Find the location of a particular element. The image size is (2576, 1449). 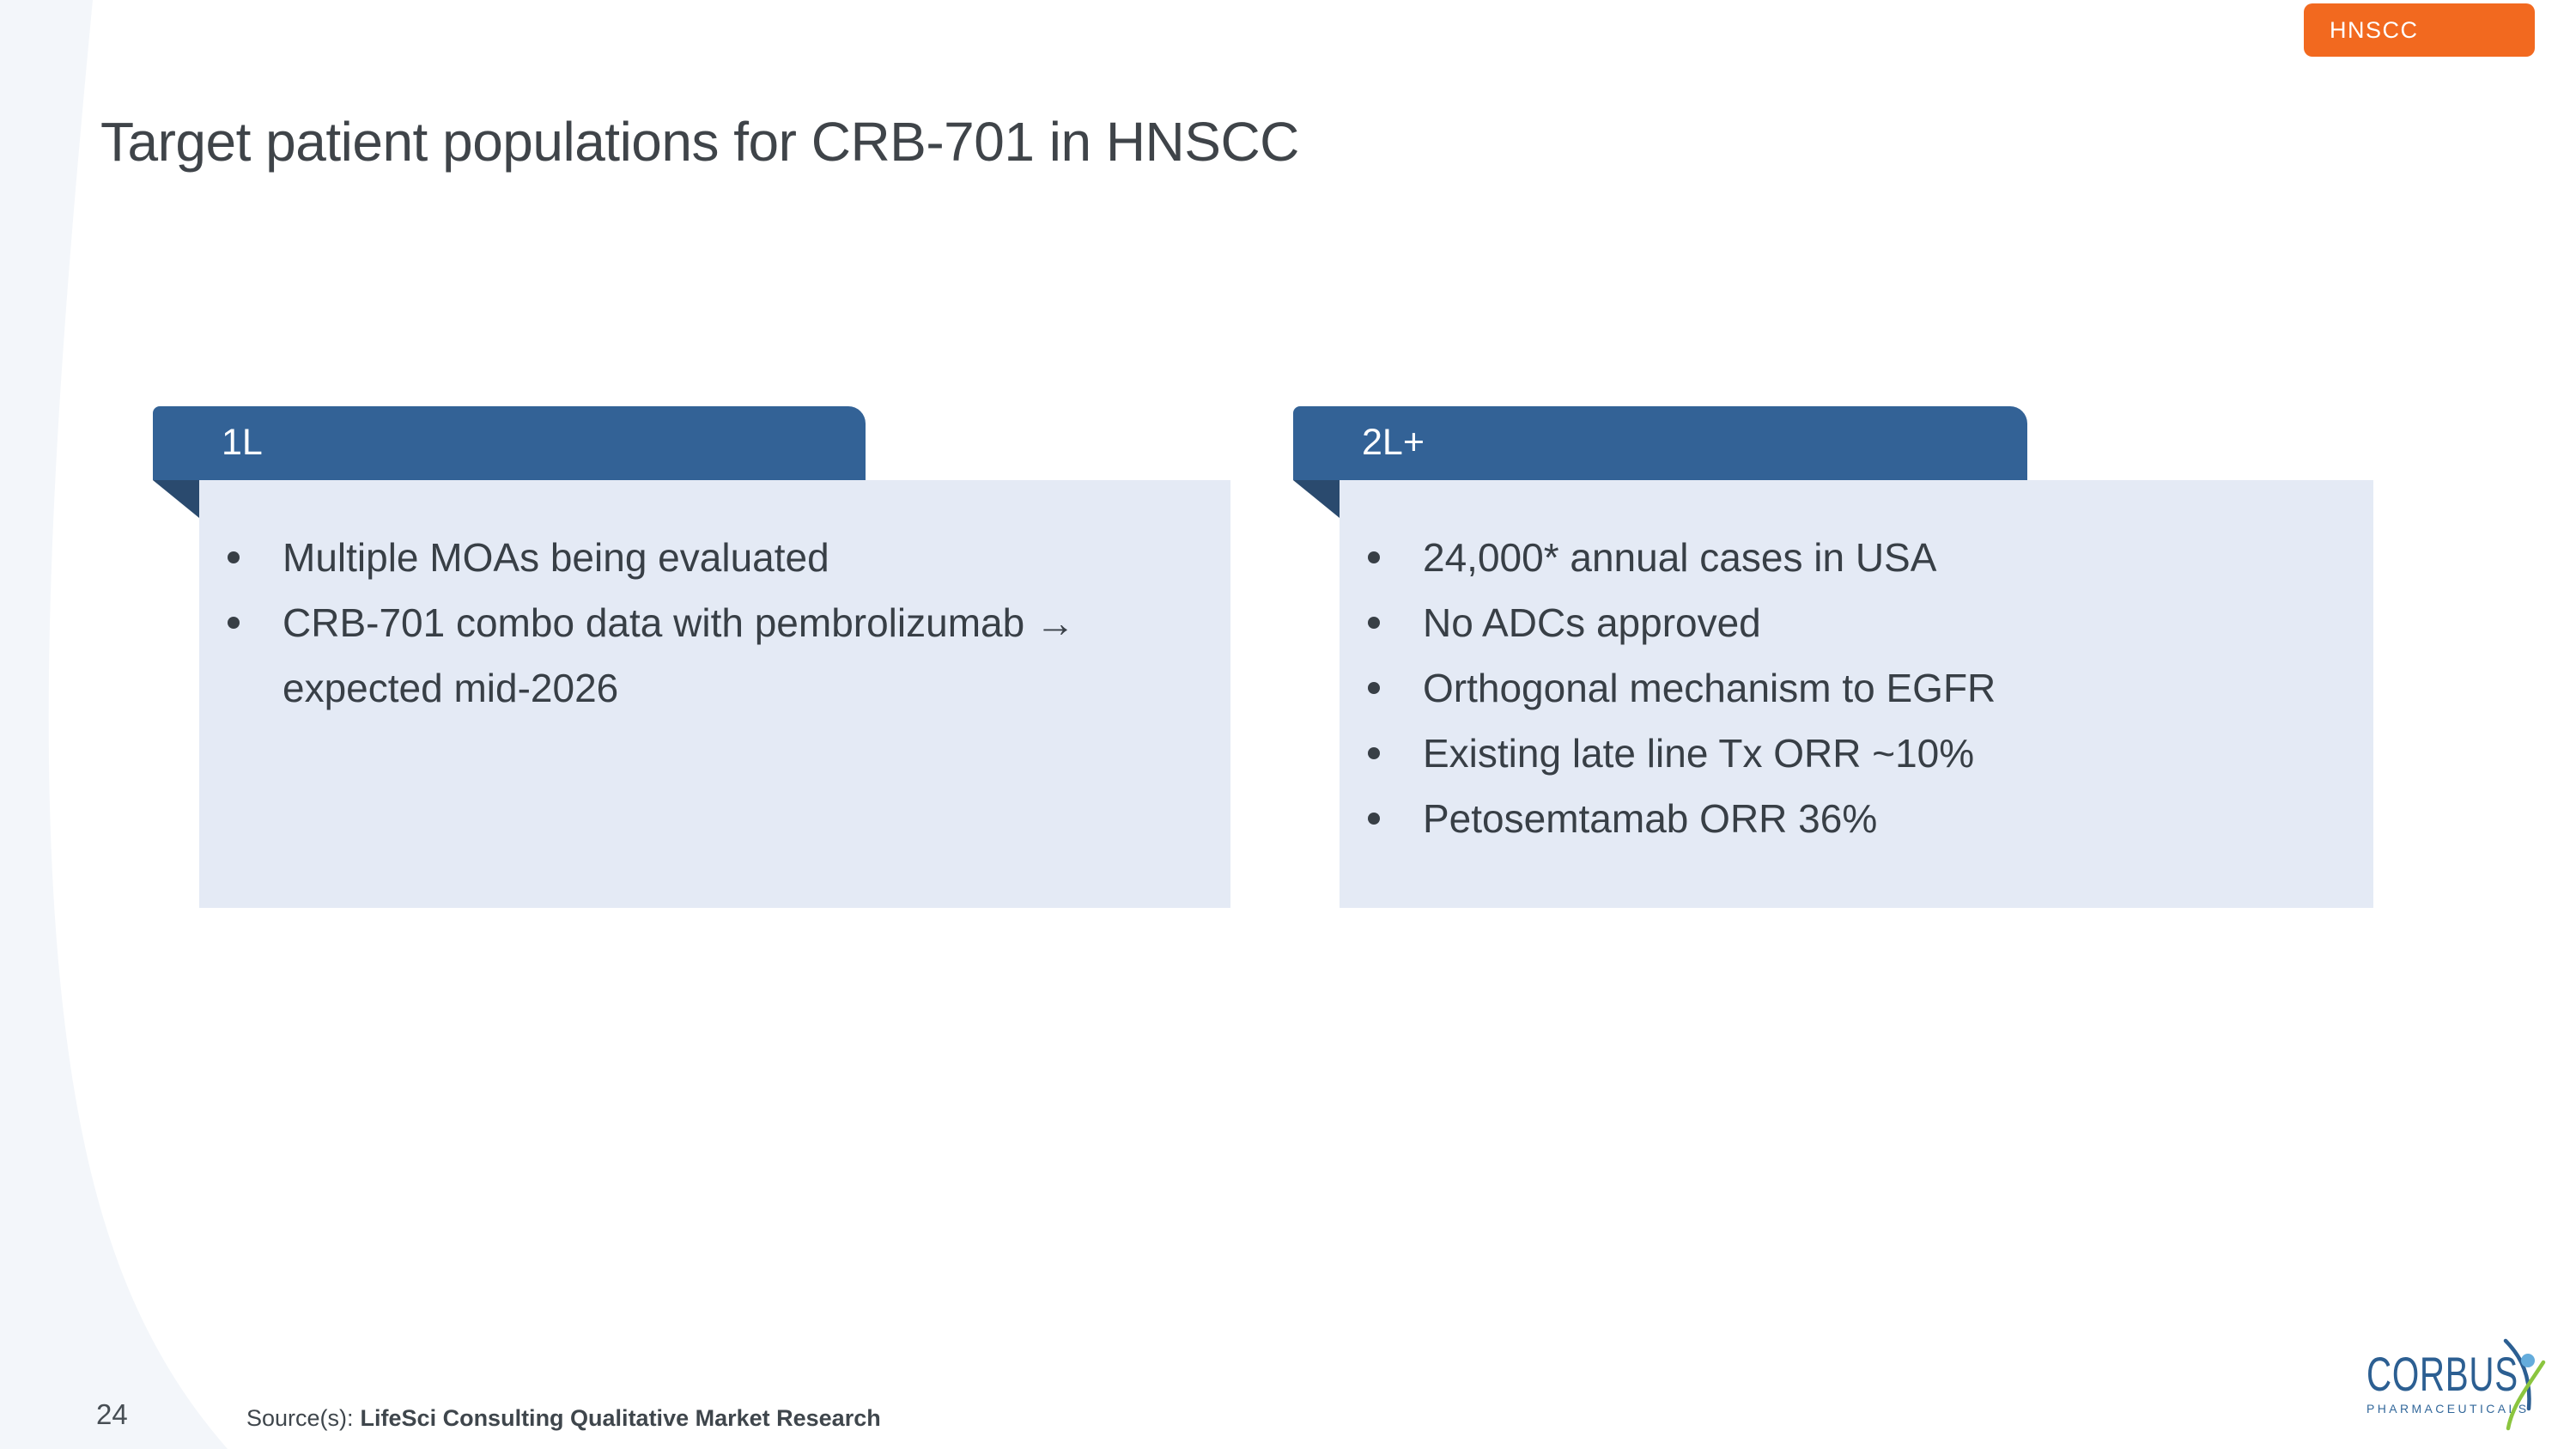

bullet-item: Multiple MOAs being evaluated is located at coordinates (705, 557).